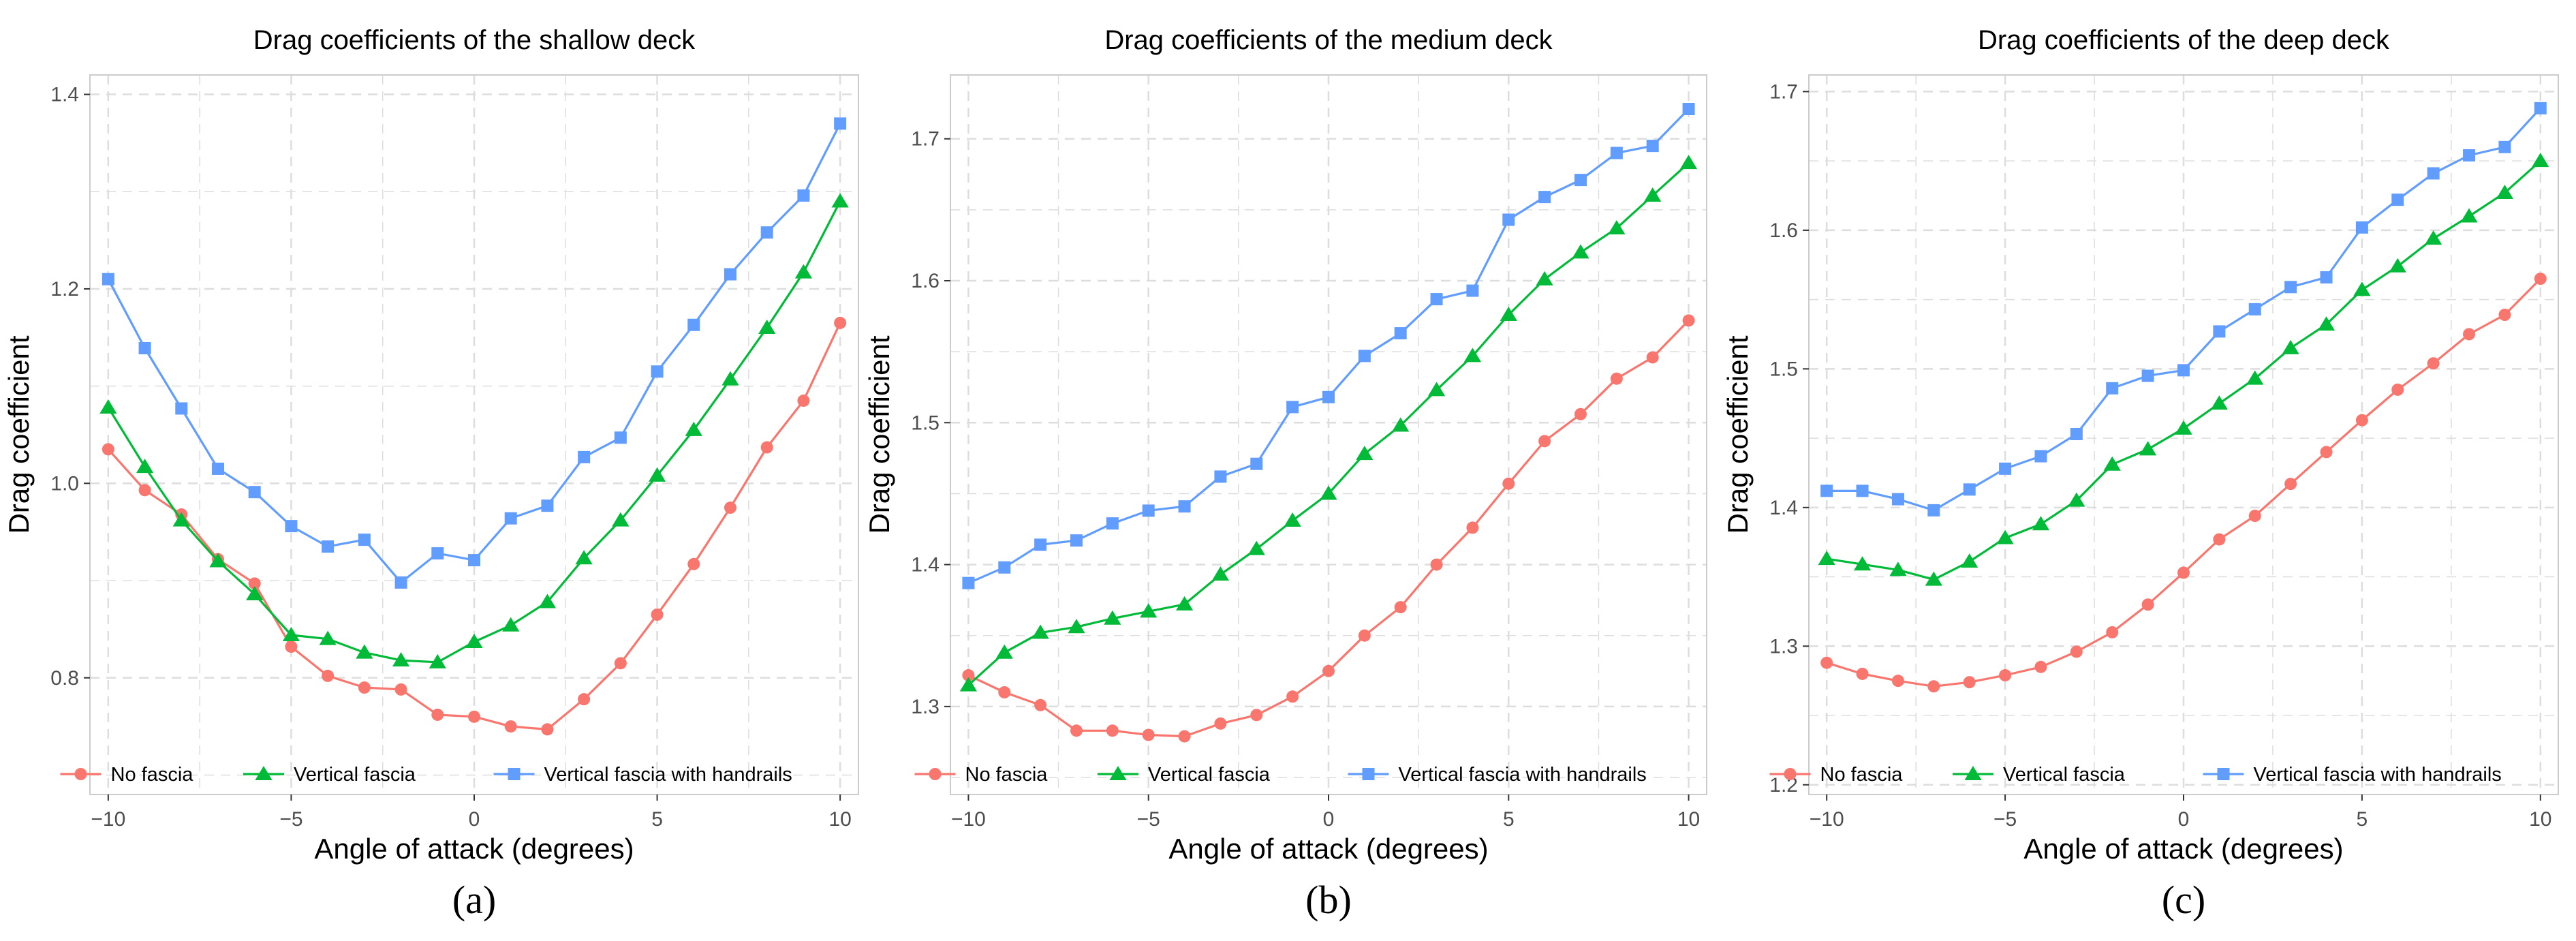 The height and width of the screenshot is (941, 2576). Describe the element at coordinates (1328, 900) in the screenshot. I see `panel-label: (b)` at that location.